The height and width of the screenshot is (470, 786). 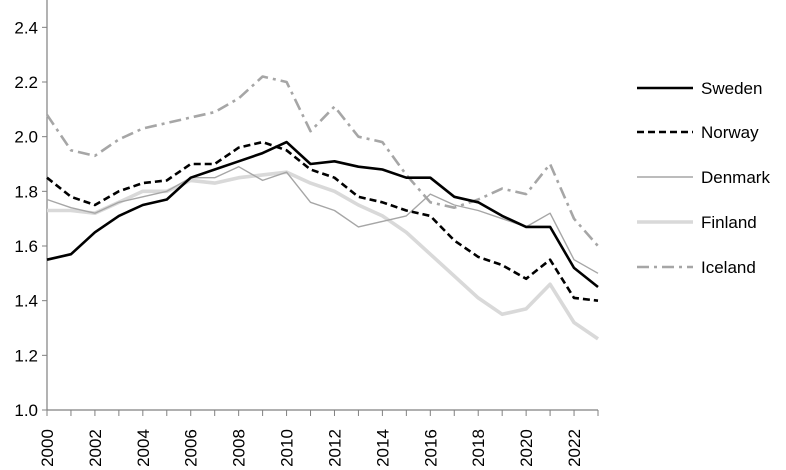 What do you see at coordinates (26, 301) in the screenshot?
I see `y-tick-label: 1.4` at bounding box center [26, 301].